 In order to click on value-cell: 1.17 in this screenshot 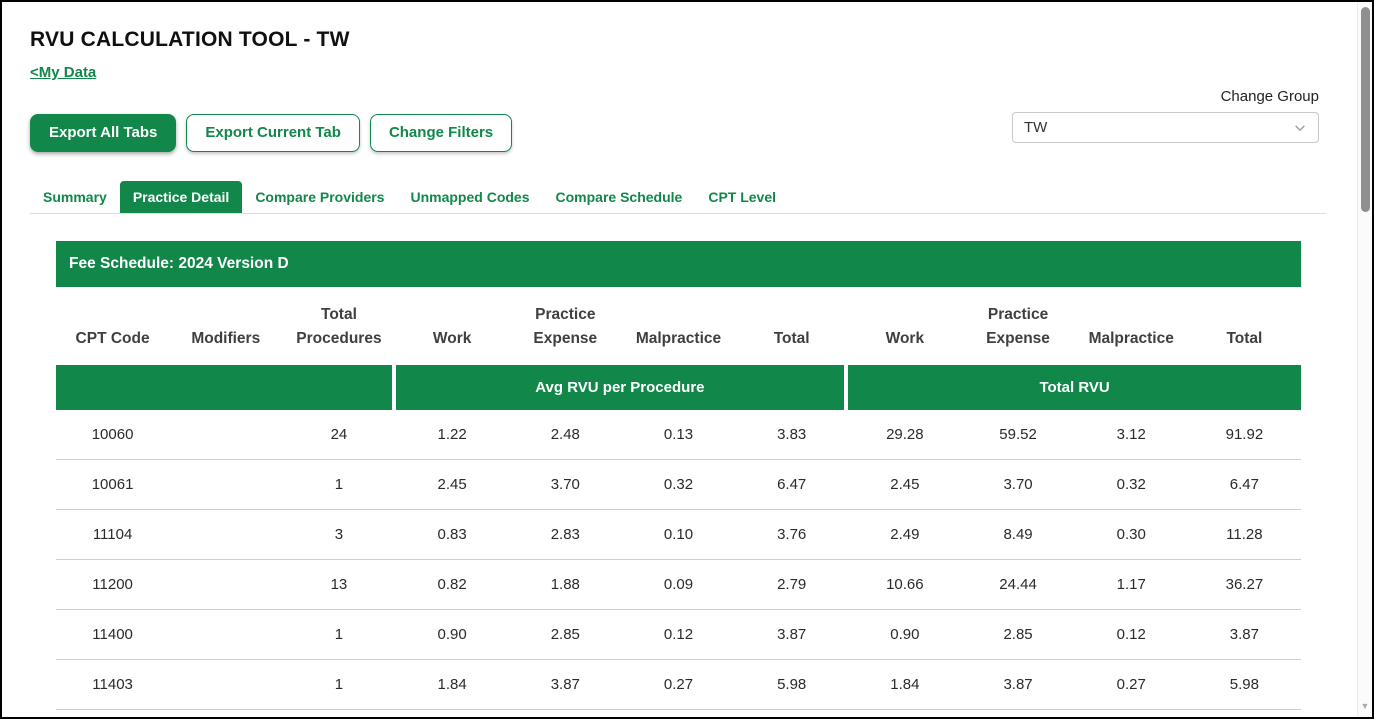, I will do `click(1131, 585)`.